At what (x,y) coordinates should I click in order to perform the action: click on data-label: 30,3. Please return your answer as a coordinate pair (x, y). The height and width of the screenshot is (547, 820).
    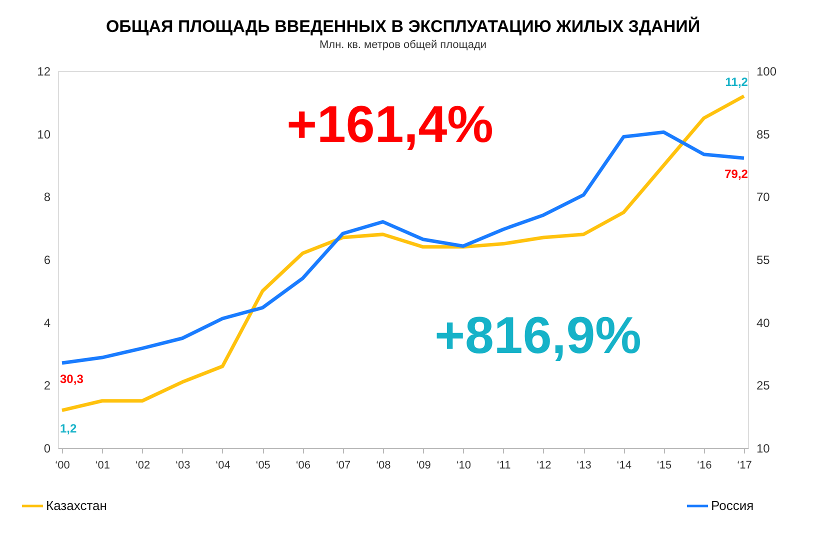
    Looking at the image, I should click on (72, 379).